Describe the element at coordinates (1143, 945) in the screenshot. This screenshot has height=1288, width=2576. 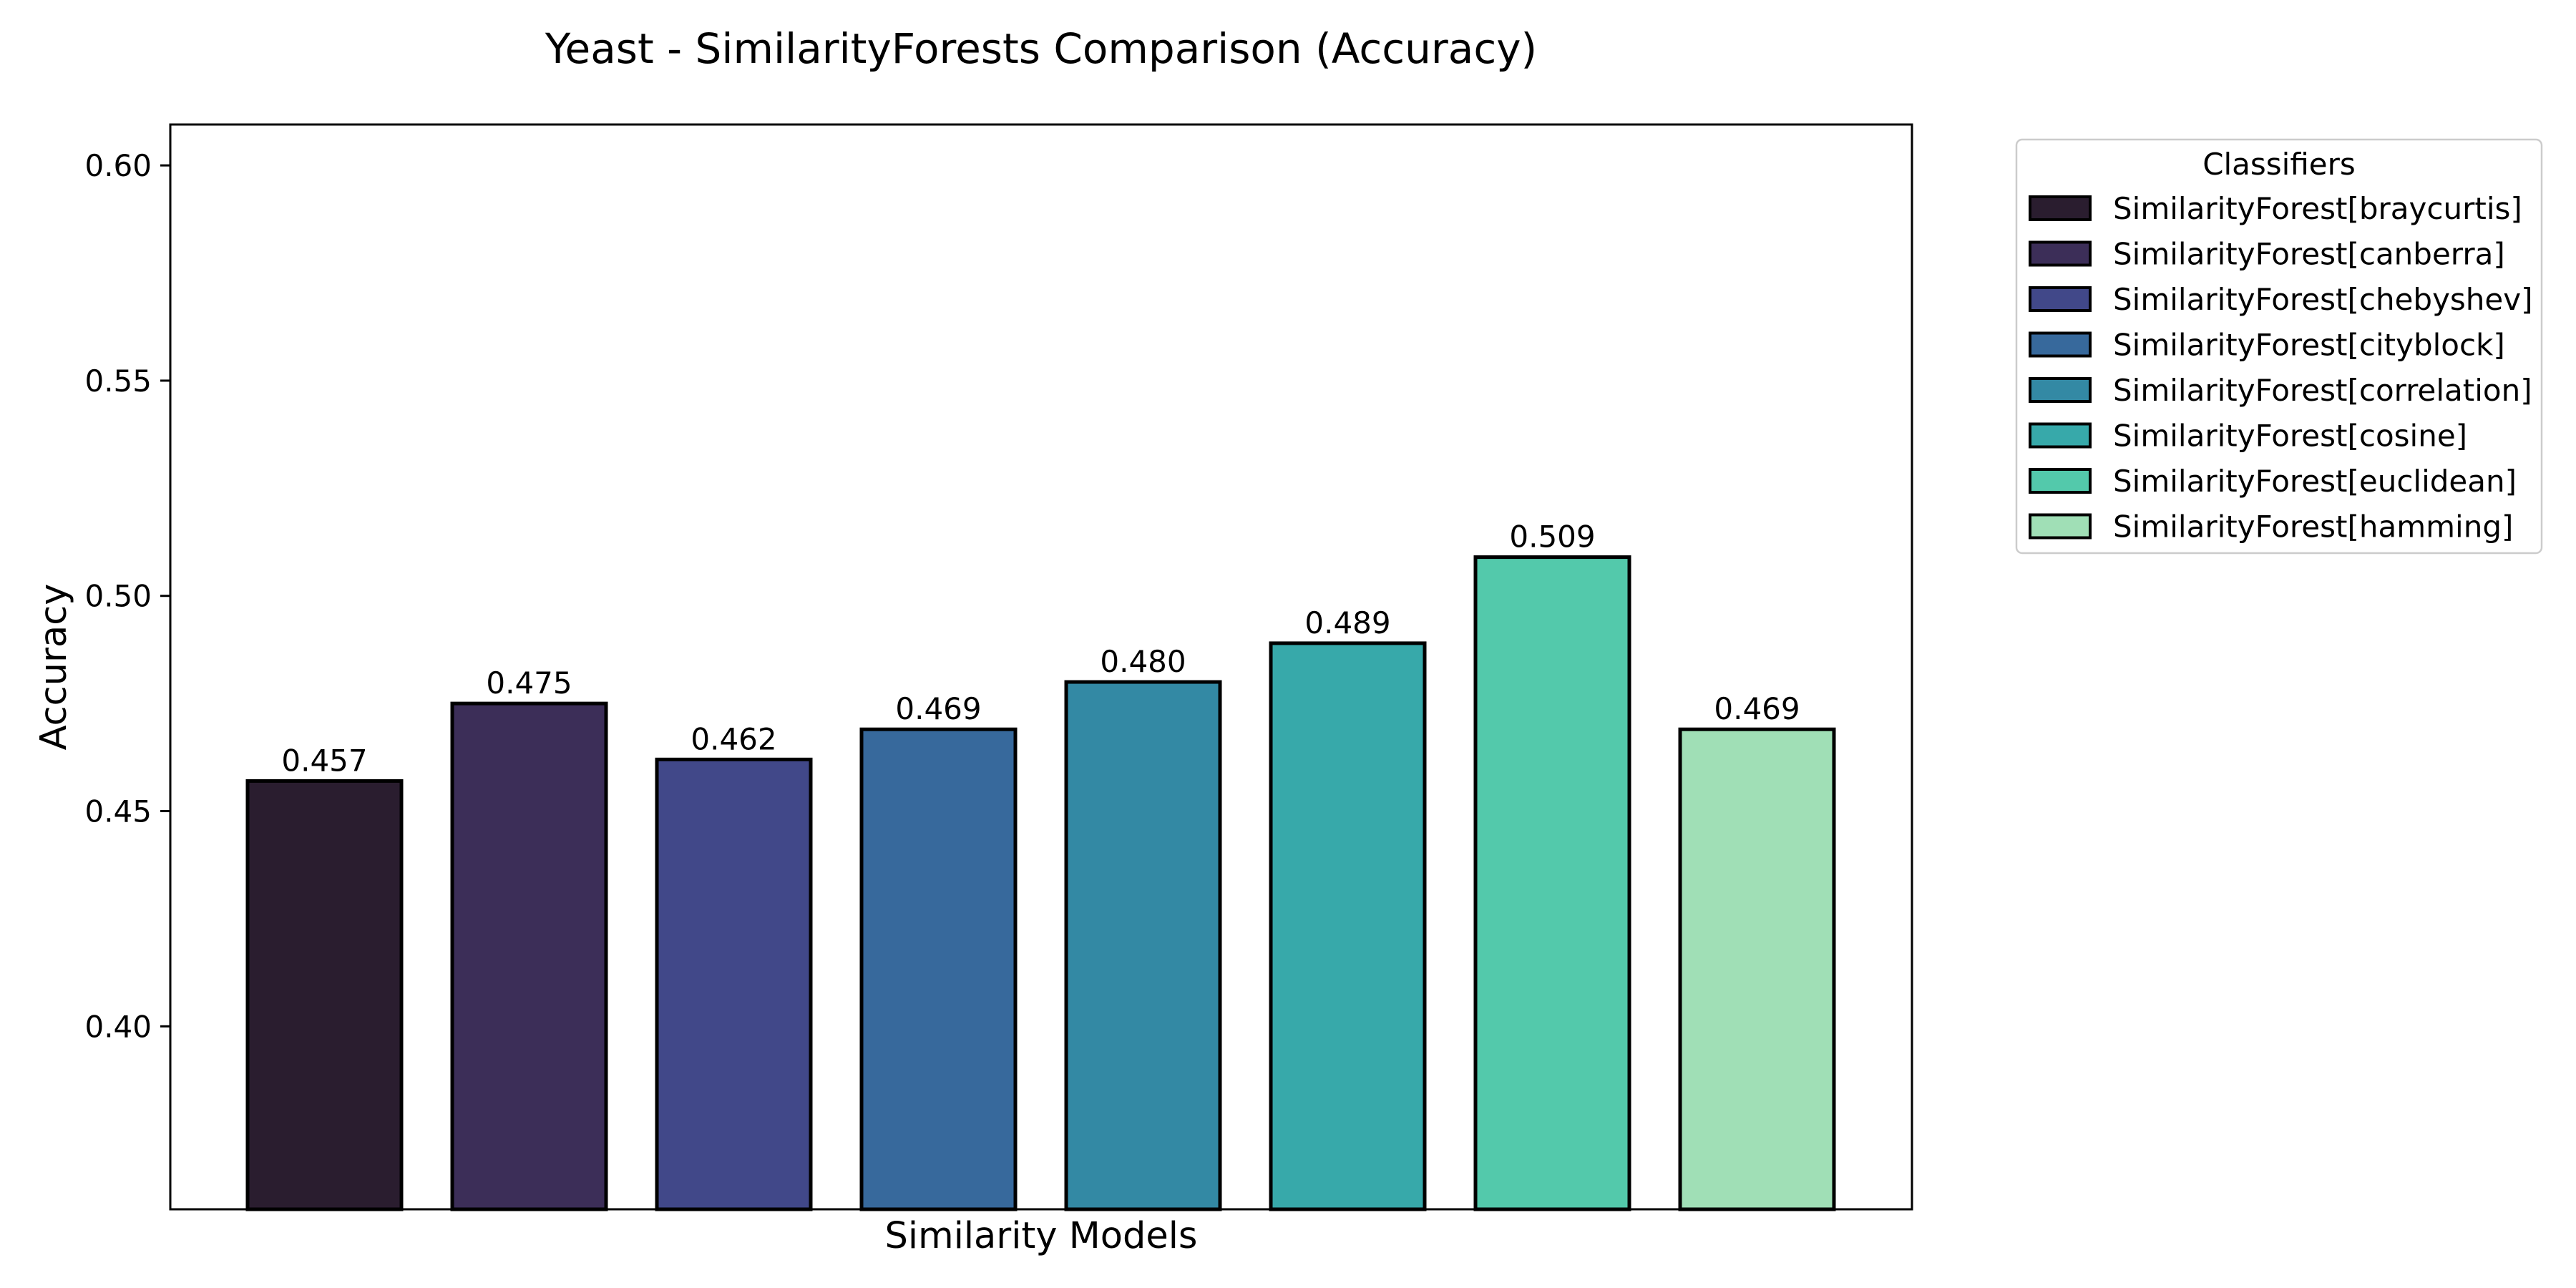
I see `bar-similarityforest-correlation` at that location.